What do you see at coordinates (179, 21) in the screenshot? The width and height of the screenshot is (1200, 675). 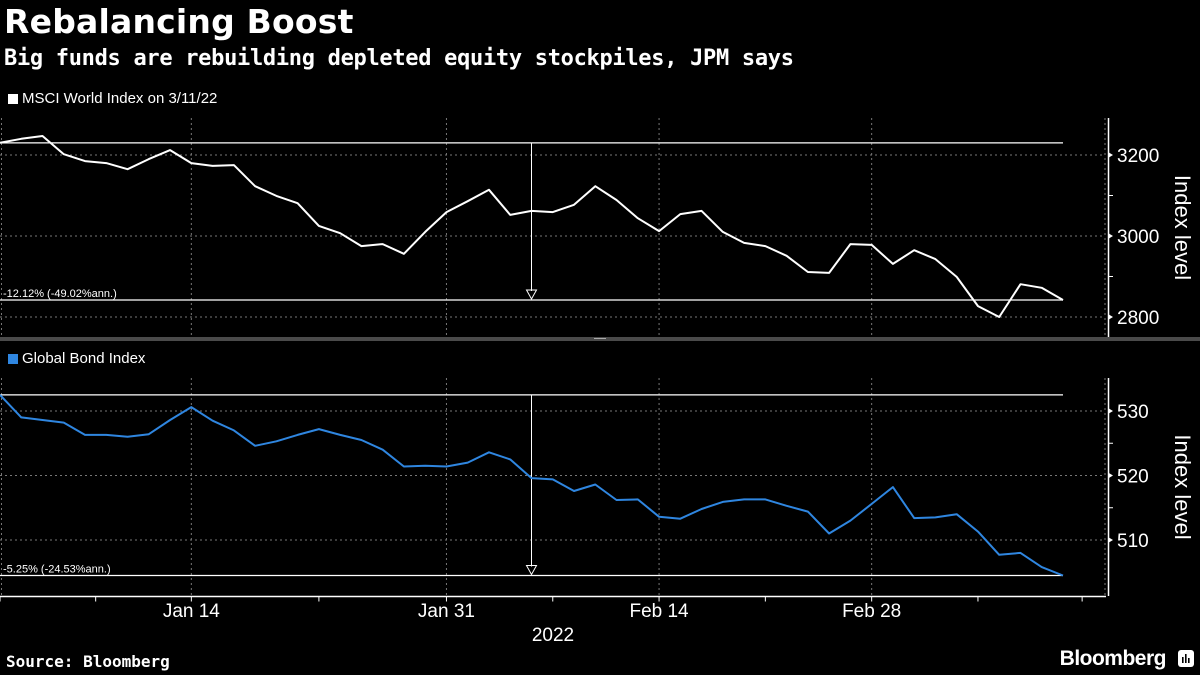 I see `chart-title: Rebalancing Boost` at bounding box center [179, 21].